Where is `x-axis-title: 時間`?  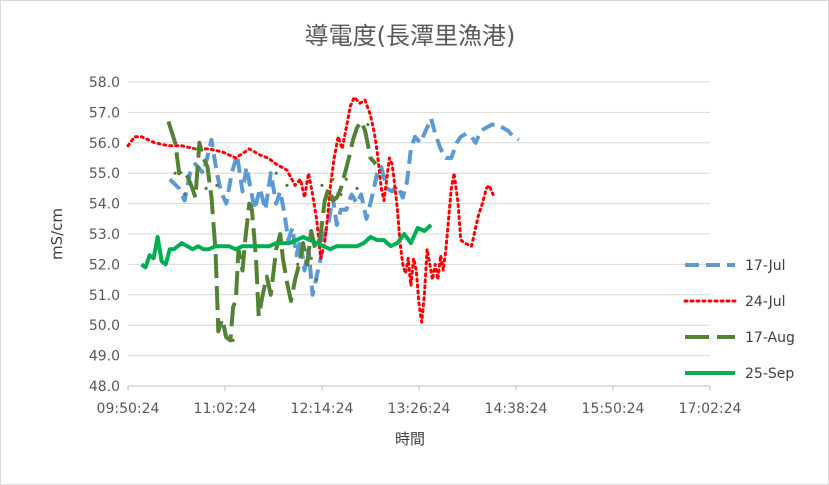
x-axis-title: 時間 is located at coordinates (410, 439).